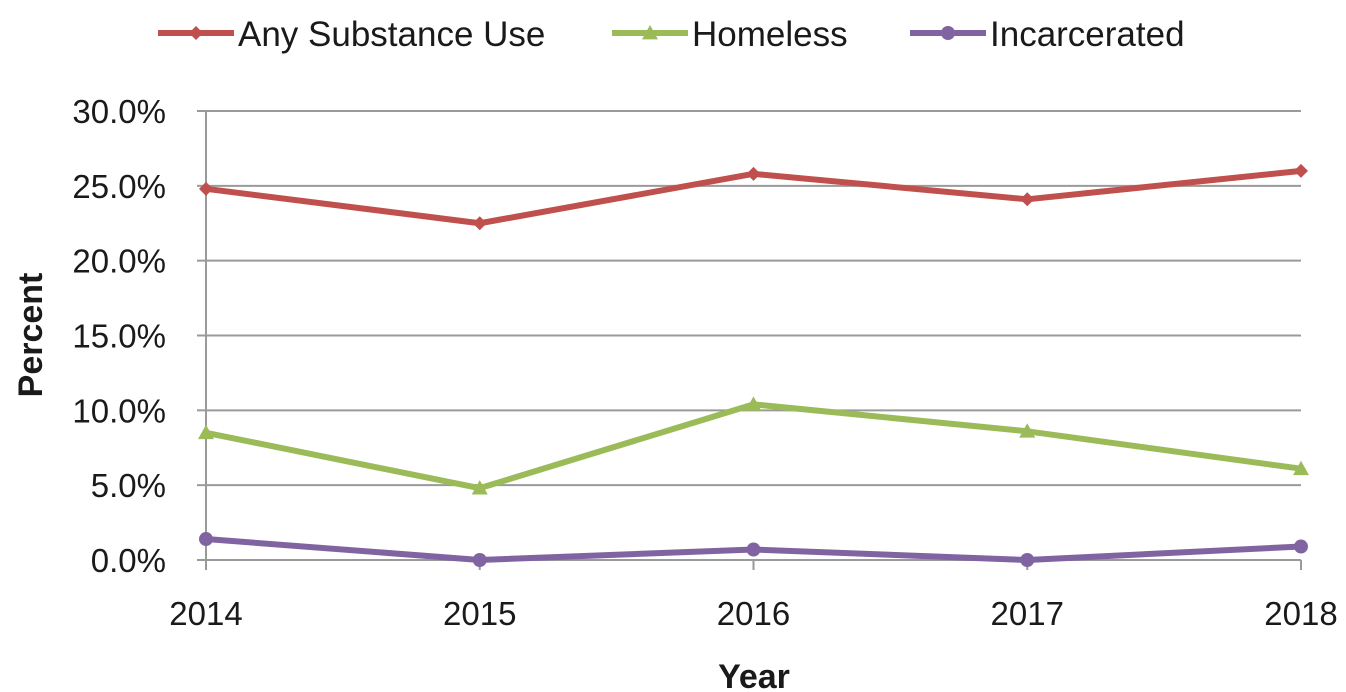 This screenshot has height=692, width=1346. What do you see at coordinates (119, 261) in the screenshot?
I see `y-tick-label: 20.0%` at bounding box center [119, 261].